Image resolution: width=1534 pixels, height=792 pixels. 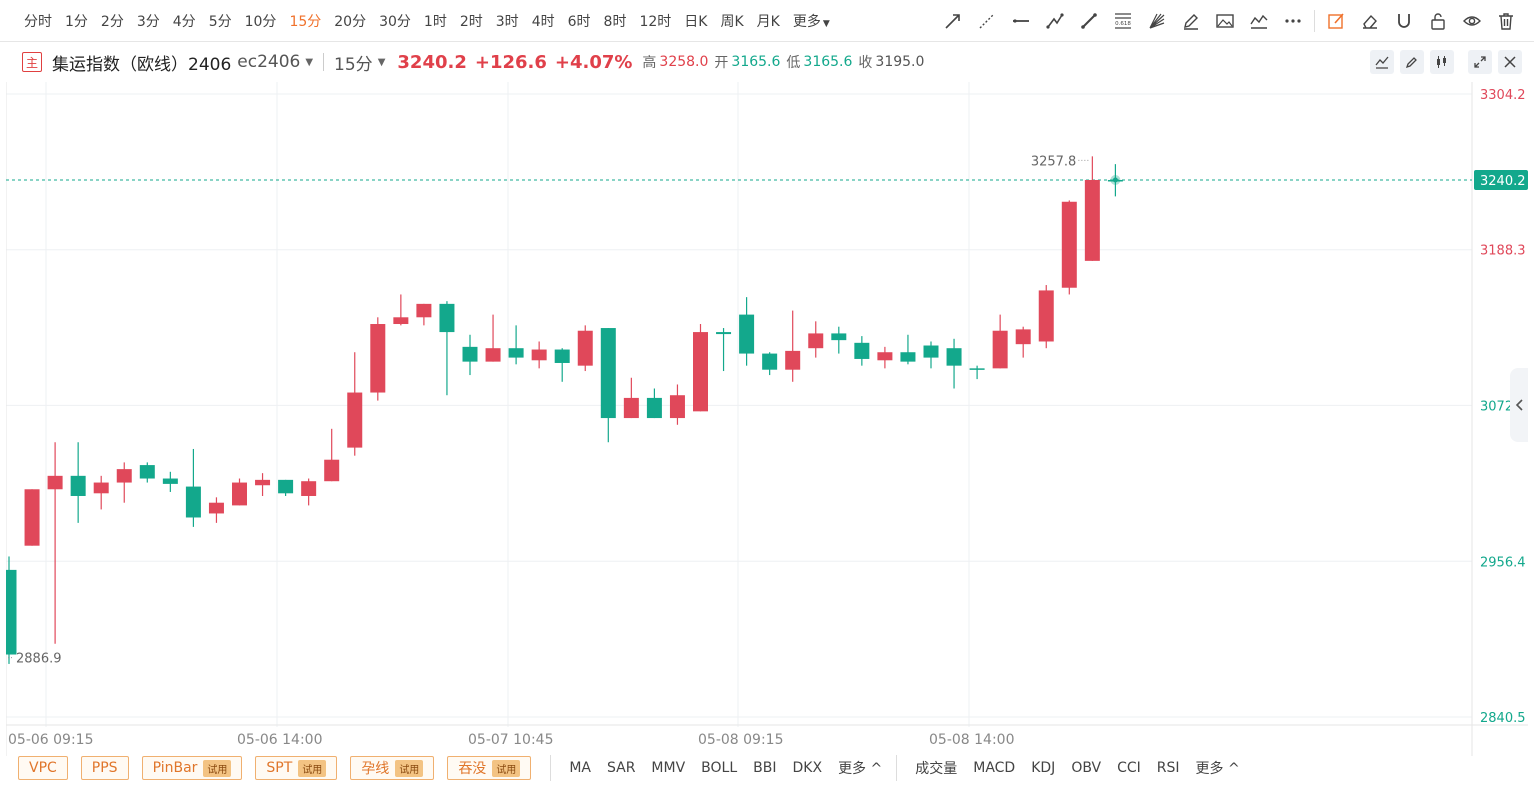 What do you see at coordinates (696, 21) in the screenshot?
I see `period-17: 日K` at bounding box center [696, 21].